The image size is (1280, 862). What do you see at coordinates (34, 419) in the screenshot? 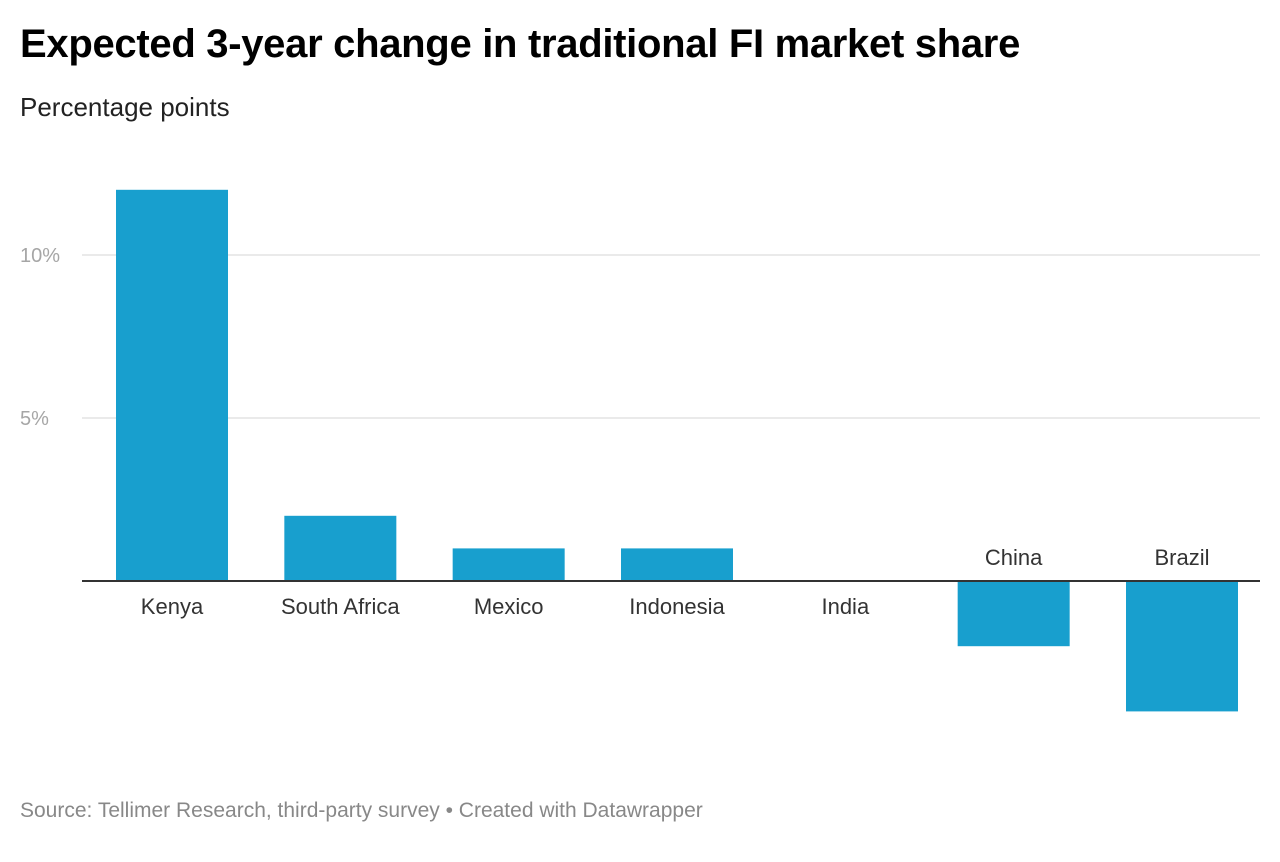
I see `y-tick-label: 5%` at bounding box center [34, 419].